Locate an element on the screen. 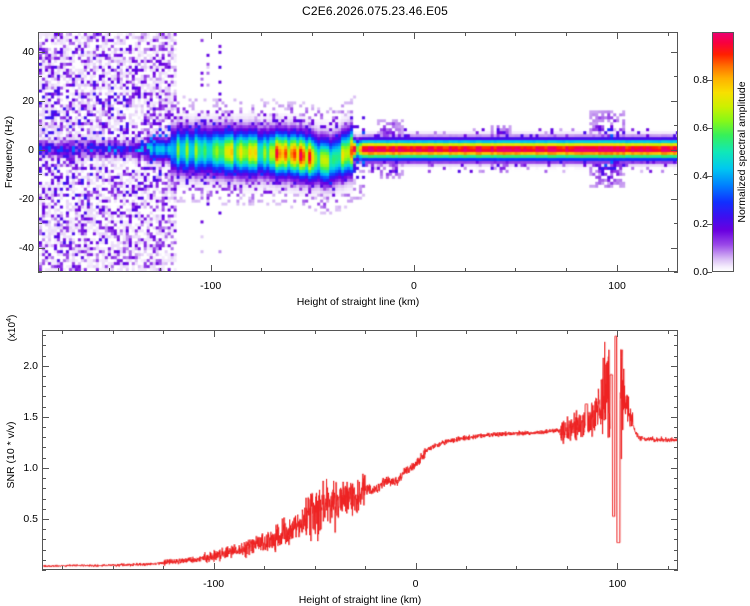 This screenshot has height=606, width=750. figure-title: C2E6.2026.075.23.46.E05 is located at coordinates (375, 11).